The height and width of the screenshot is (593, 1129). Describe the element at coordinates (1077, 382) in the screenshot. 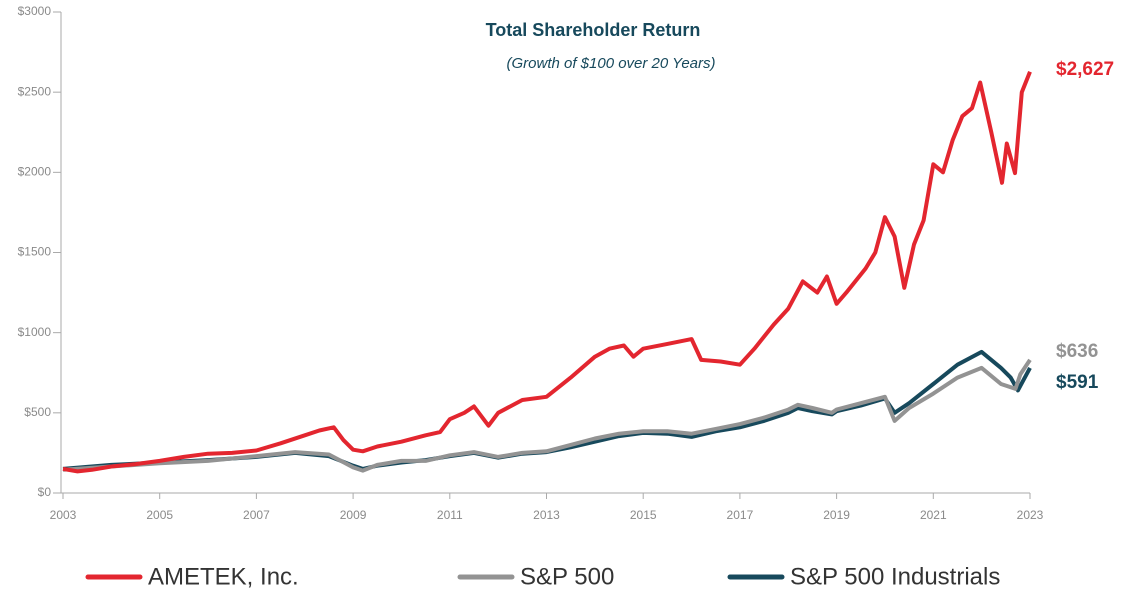

I see `end-label: $591` at that location.